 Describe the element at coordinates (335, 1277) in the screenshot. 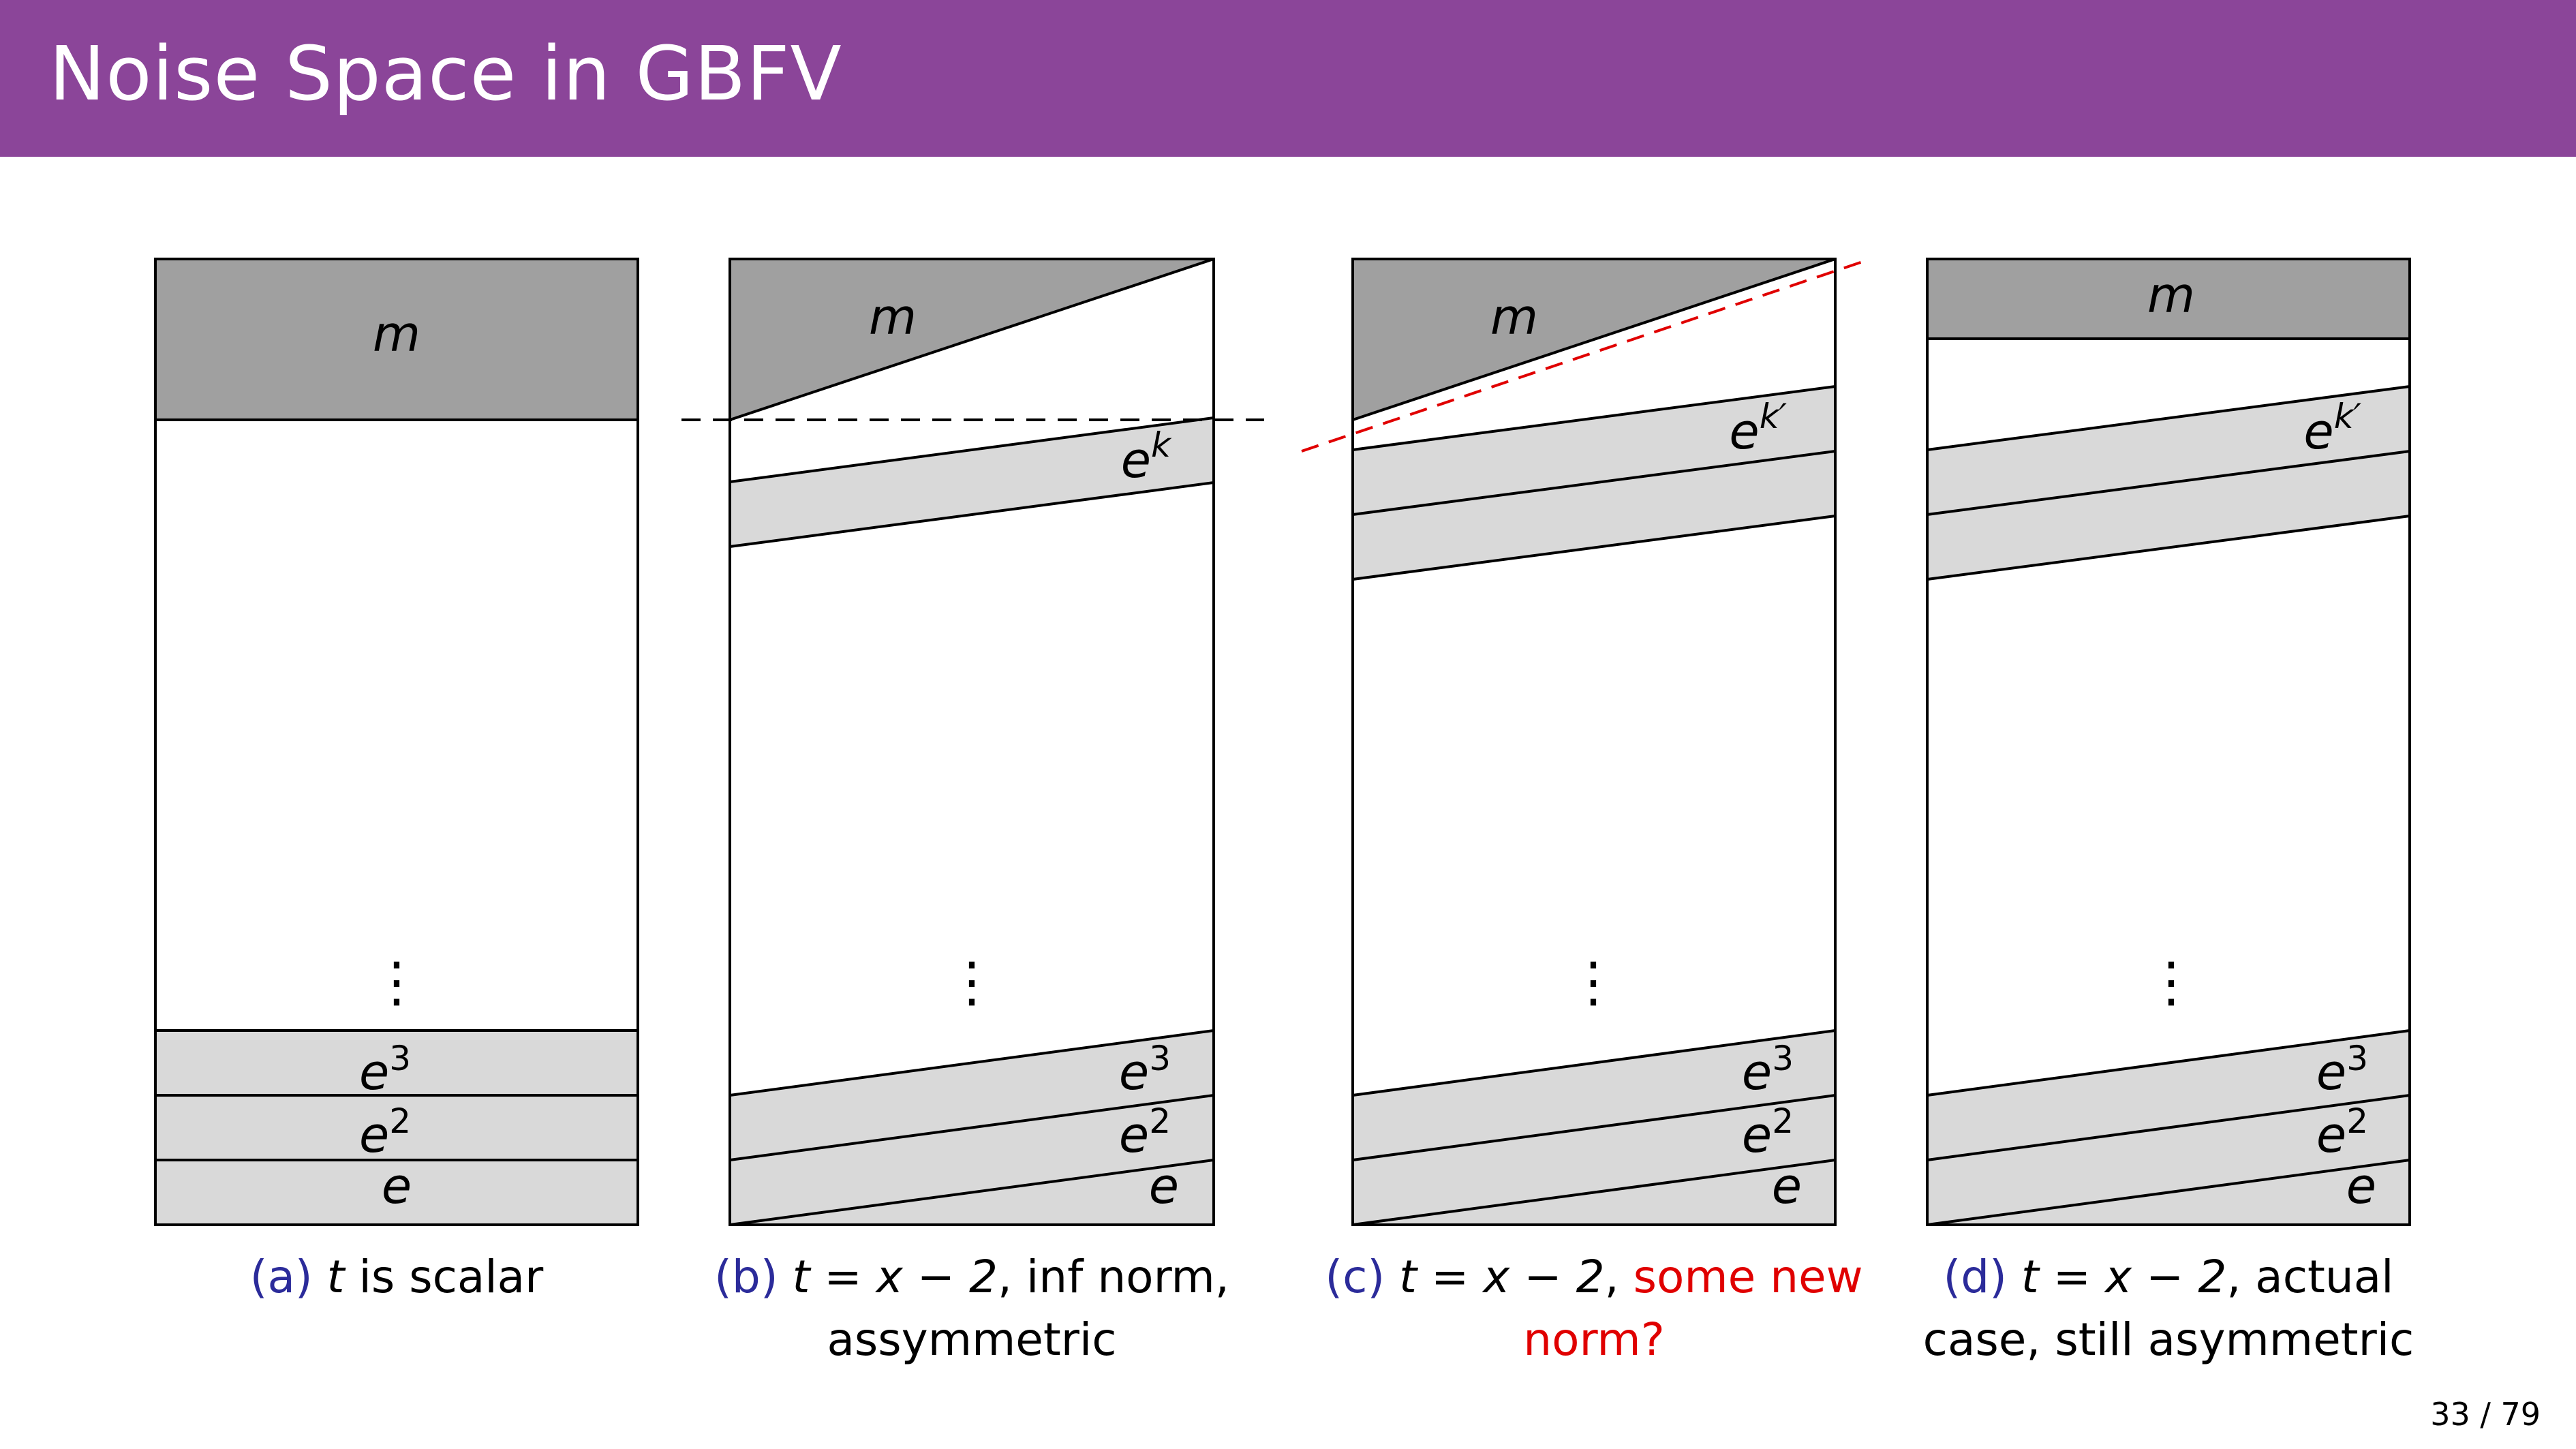

I see `caption-a-math: t` at that location.